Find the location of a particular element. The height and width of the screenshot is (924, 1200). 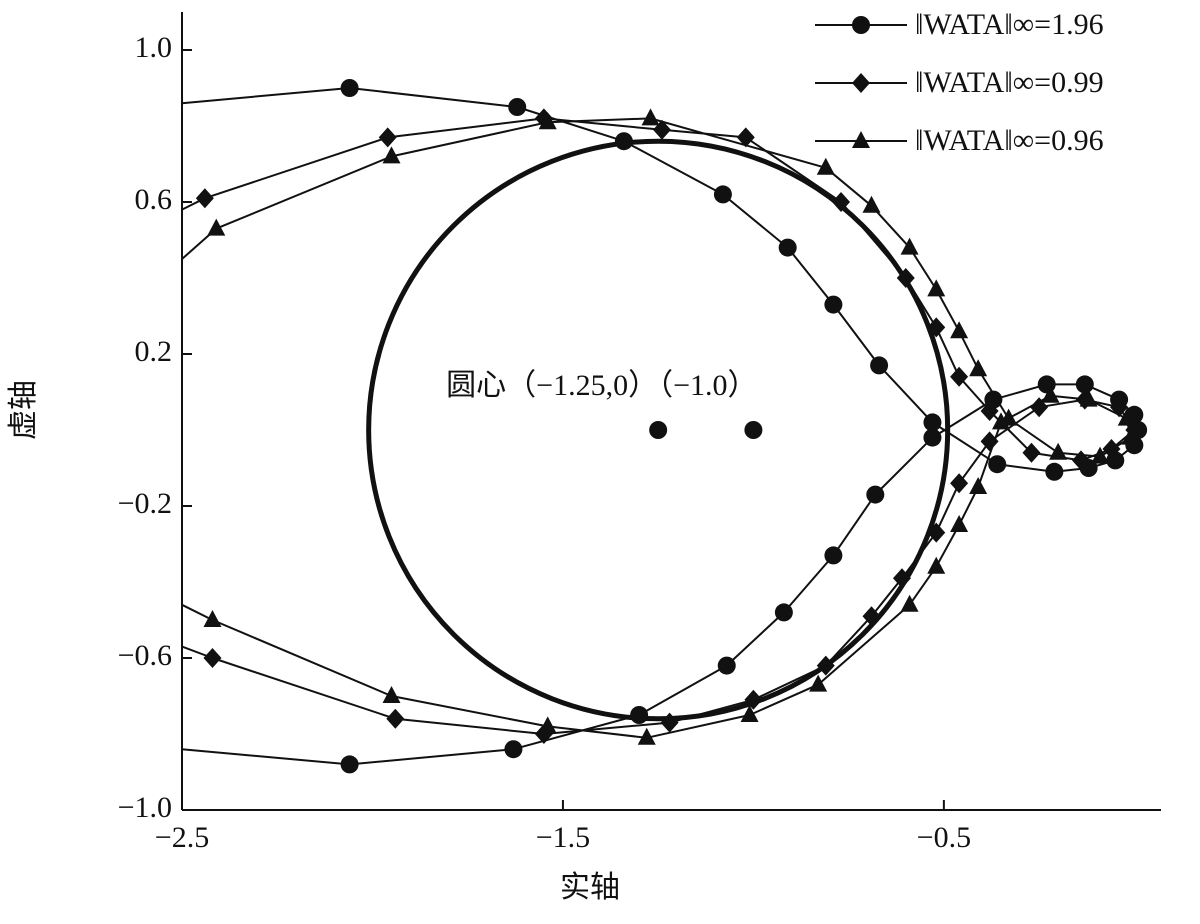

y-tick-label: 1.0 is located at coordinates (154, 47).